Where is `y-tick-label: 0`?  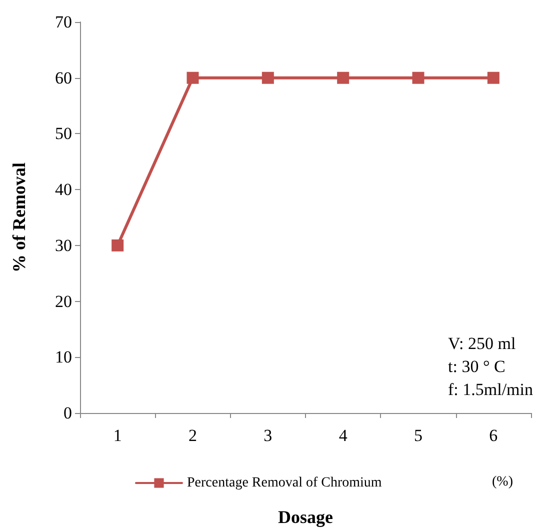
y-tick-label: 0 is located at coordinates (68, 413).